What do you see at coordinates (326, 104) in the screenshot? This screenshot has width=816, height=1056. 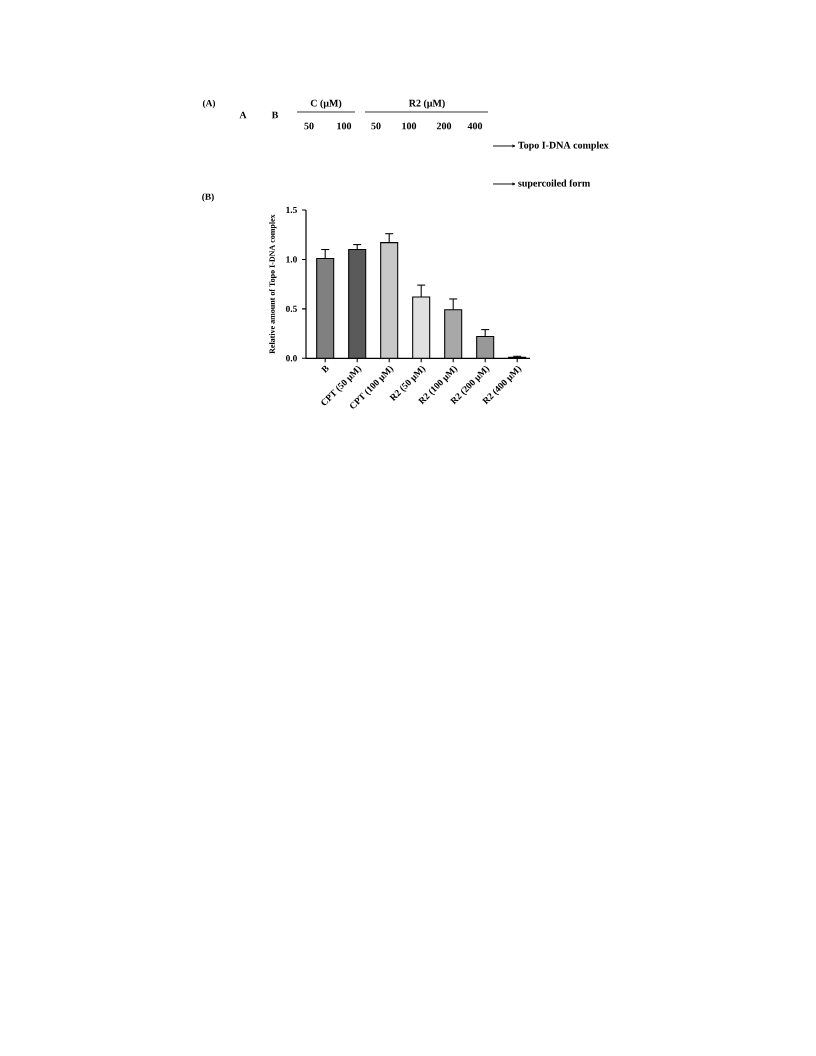 I see `text: C (μM)` at bounding box center [326, 104].